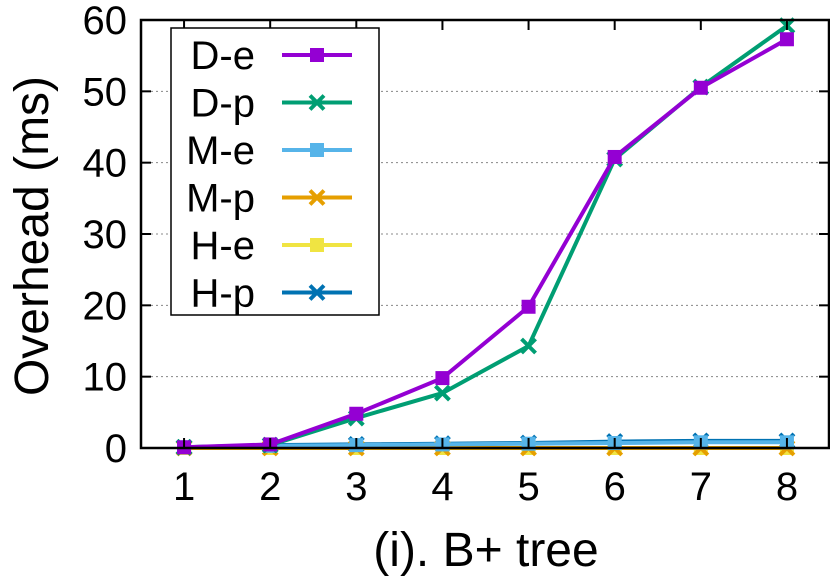  I want to click on y-axis-title: Overhead (ms), so click(32, 236).